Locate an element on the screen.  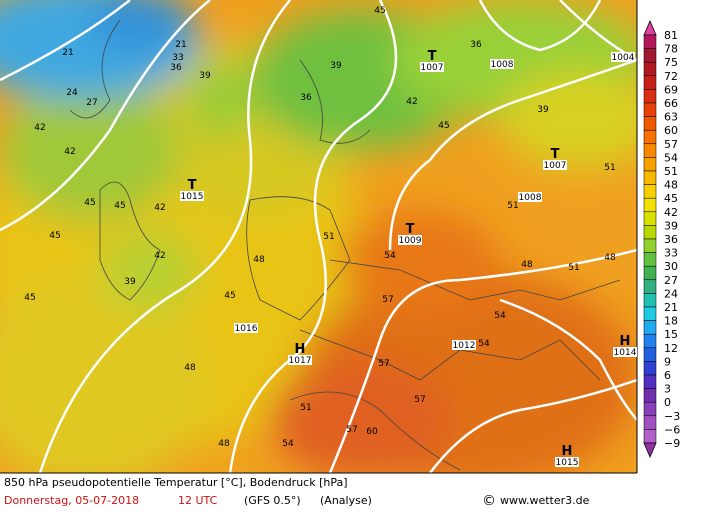
legend-tick-label: 54 is located at coordinates (671, 157).